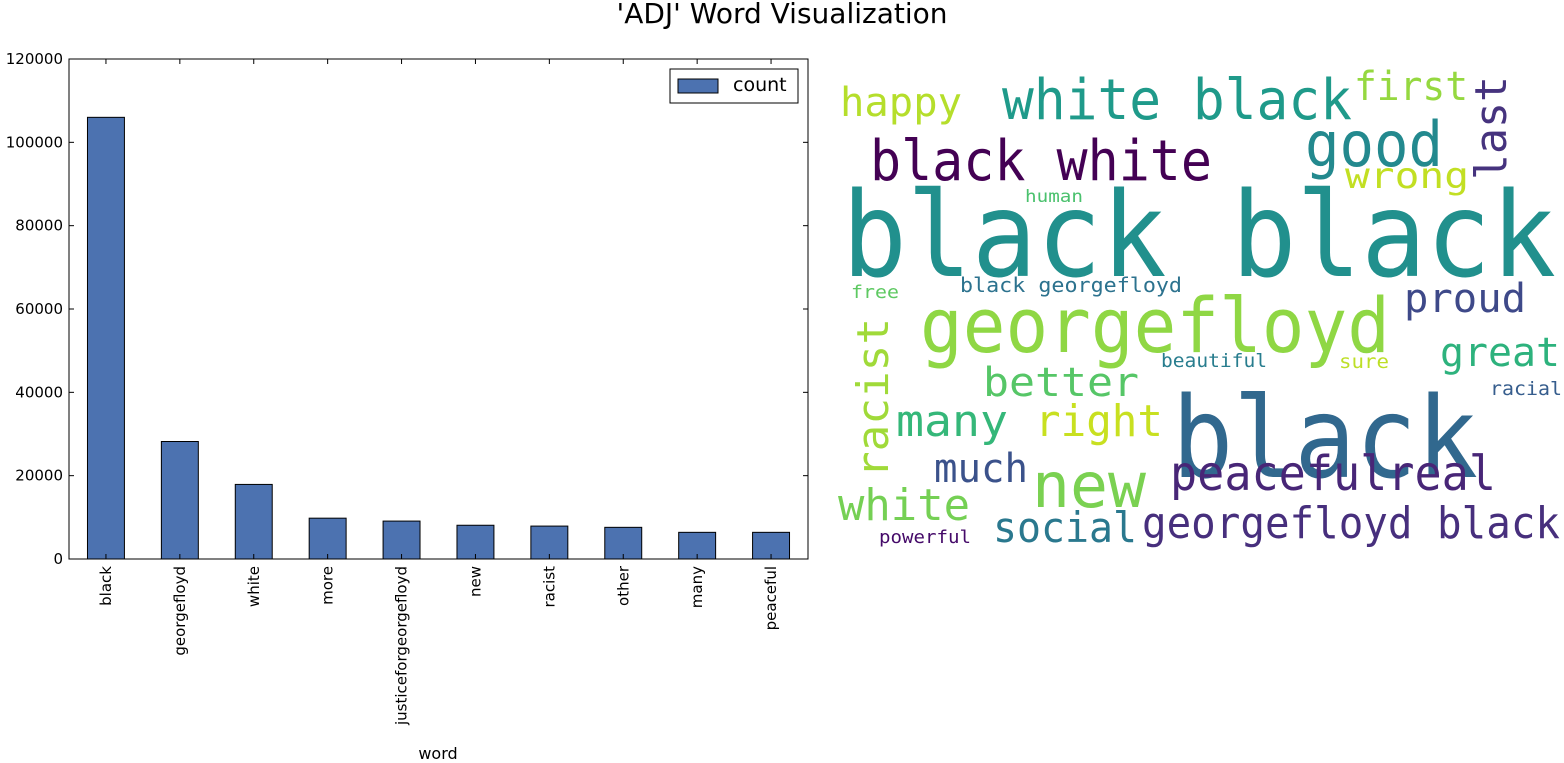  Describe the element at coordinates (105, 338) in the screenshot. I see `bar-black` at that location.